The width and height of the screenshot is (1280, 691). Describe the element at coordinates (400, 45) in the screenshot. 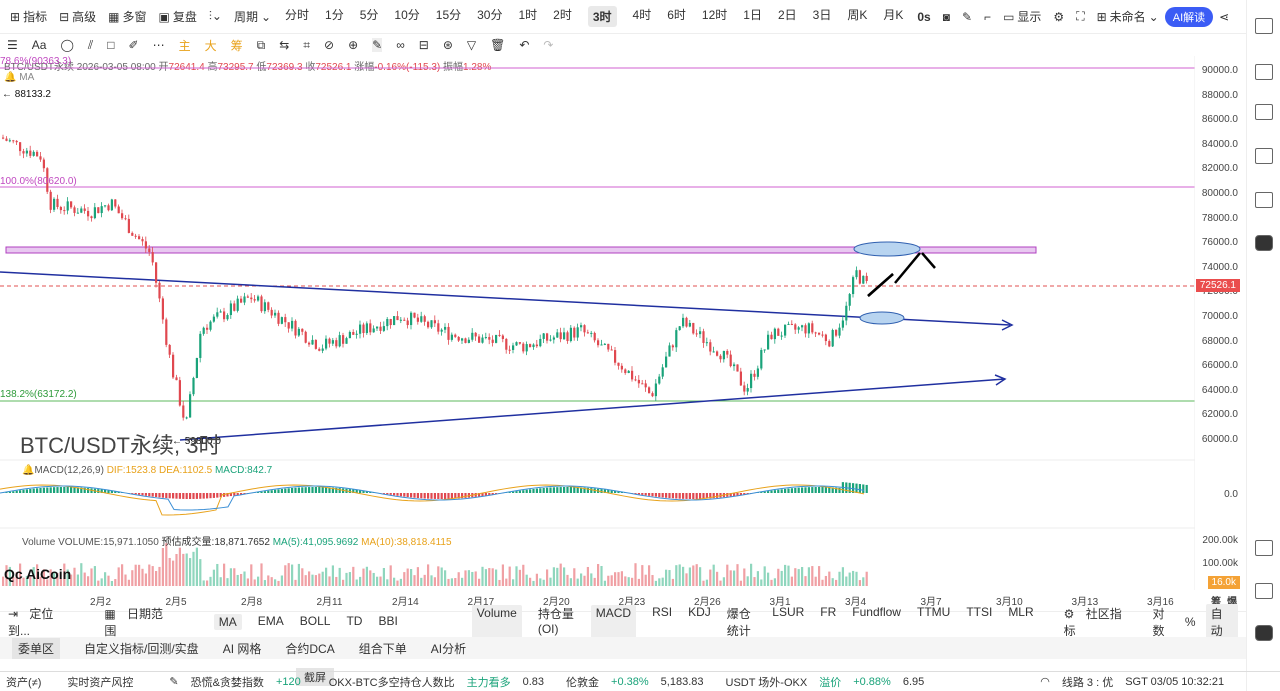

I see `pattern-icon: ∞` at that location.